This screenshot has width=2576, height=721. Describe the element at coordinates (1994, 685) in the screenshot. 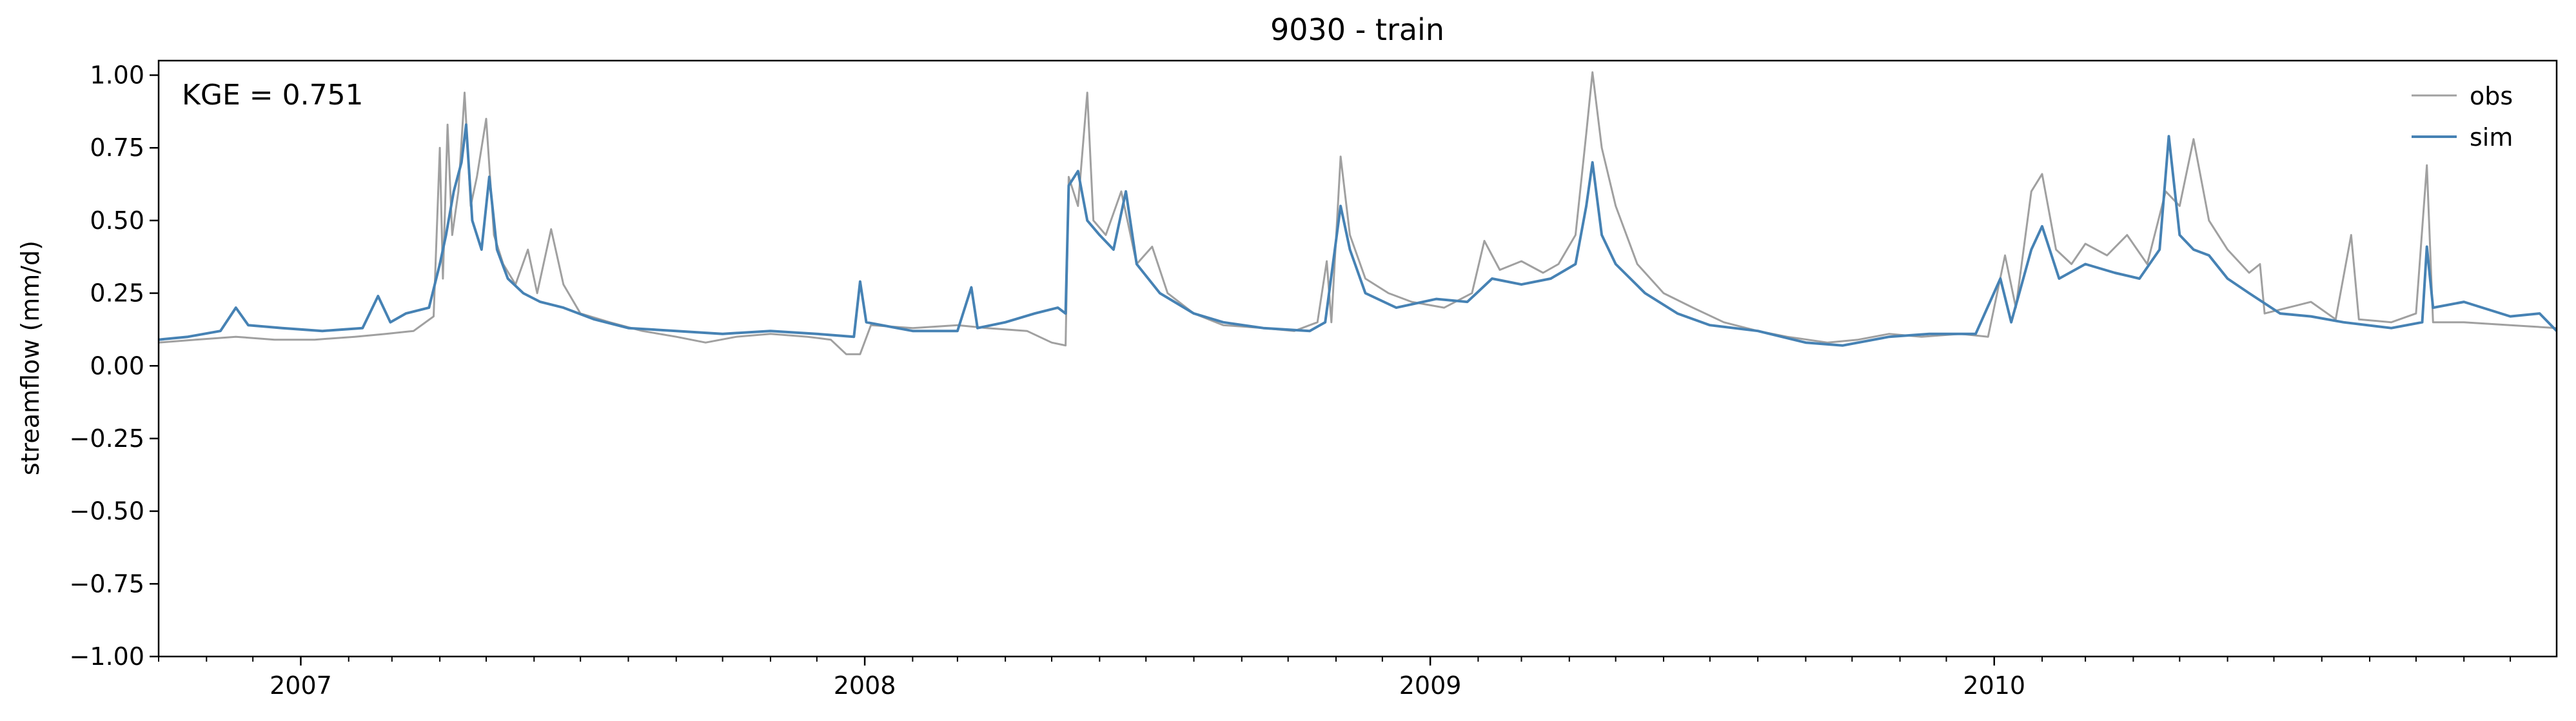

I see `x-tick-label: 2010` at that location.